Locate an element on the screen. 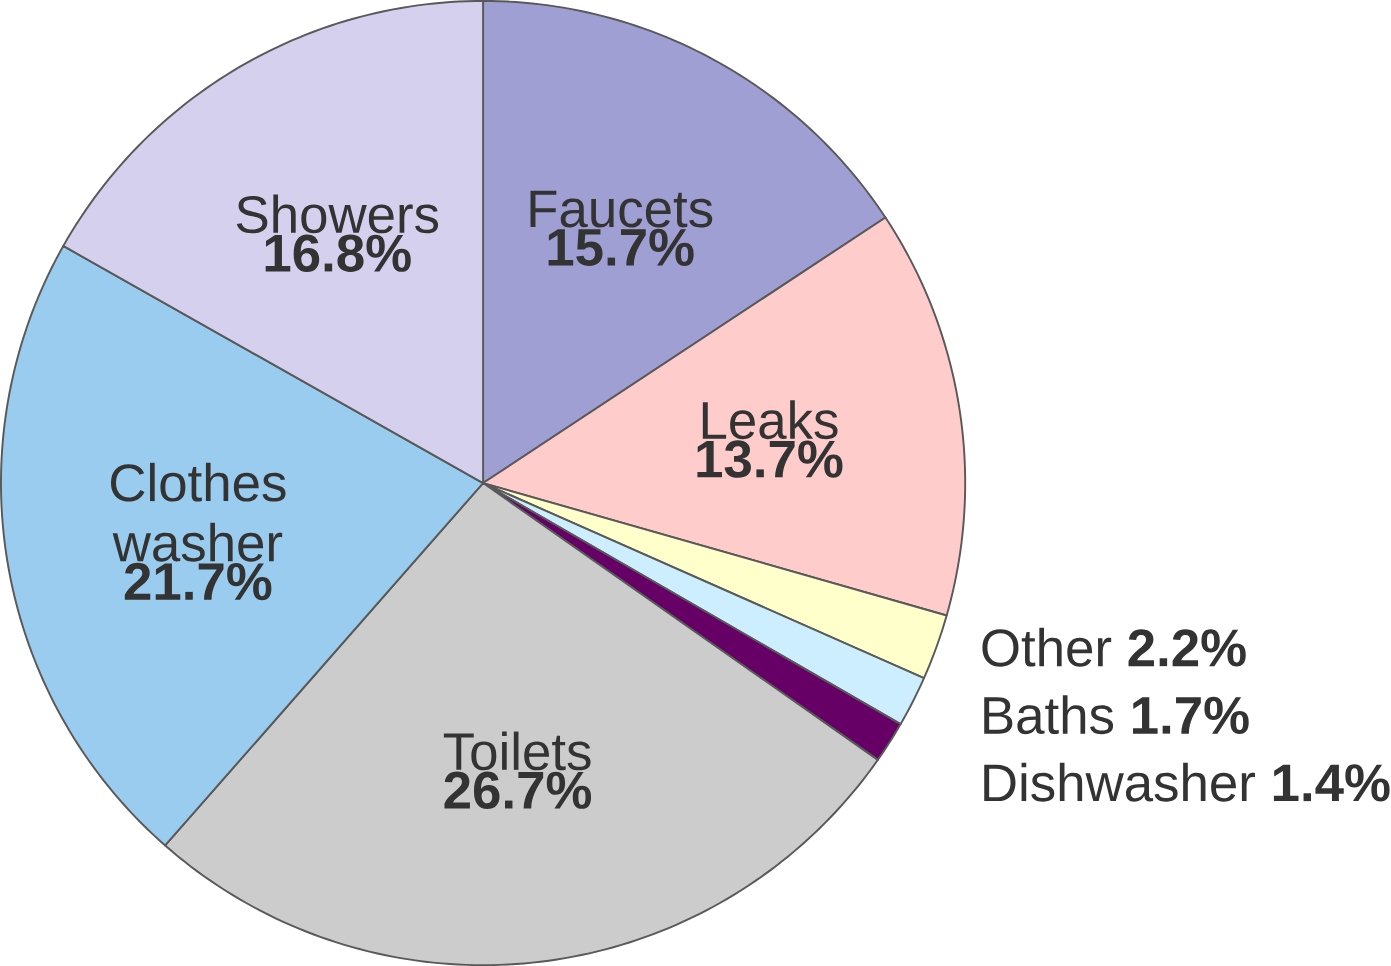  slice-label: Baths is located at coordinates (1049, 715).